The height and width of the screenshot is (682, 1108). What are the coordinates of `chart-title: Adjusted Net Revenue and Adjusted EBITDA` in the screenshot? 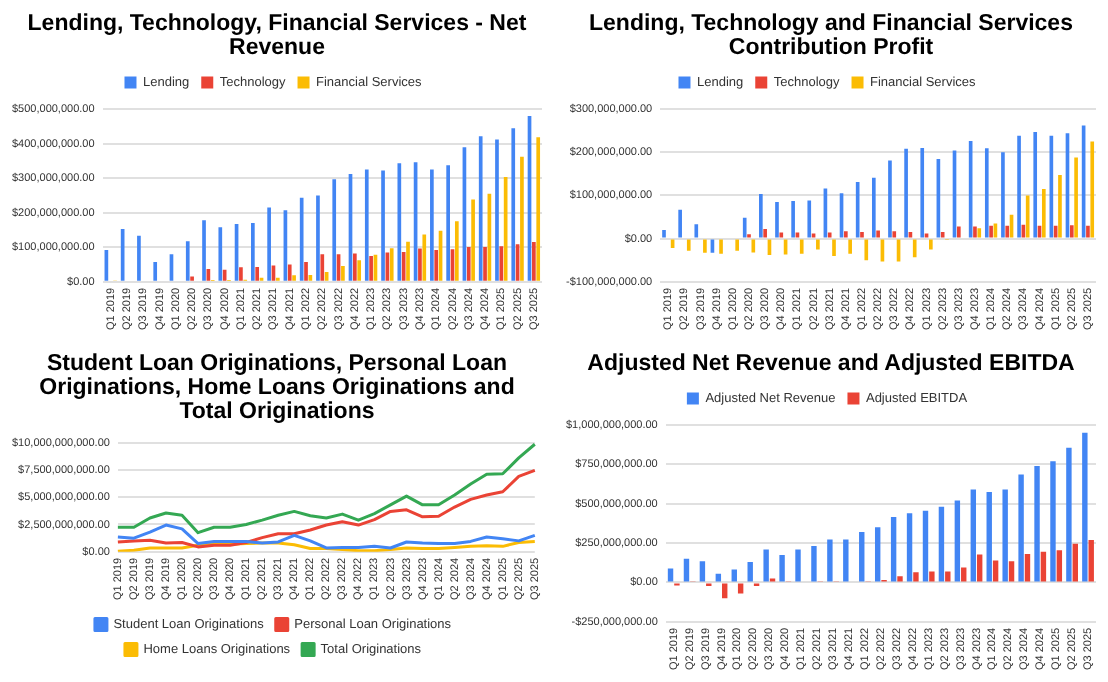 It's located at (831, 365).